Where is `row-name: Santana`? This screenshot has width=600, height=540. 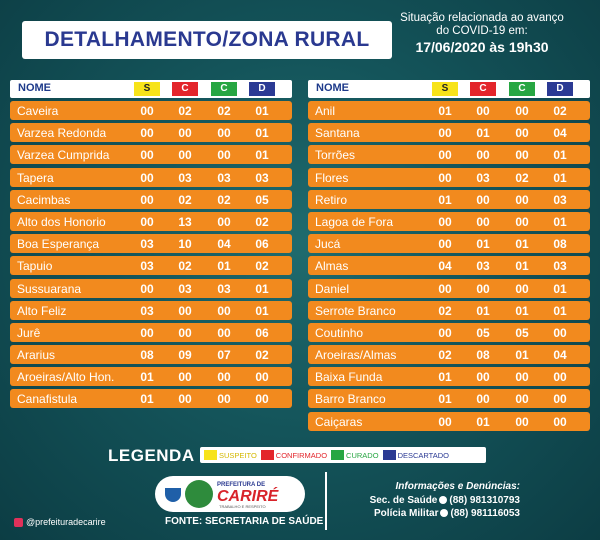
row-name: Santana is located at coordinates (337, 133).